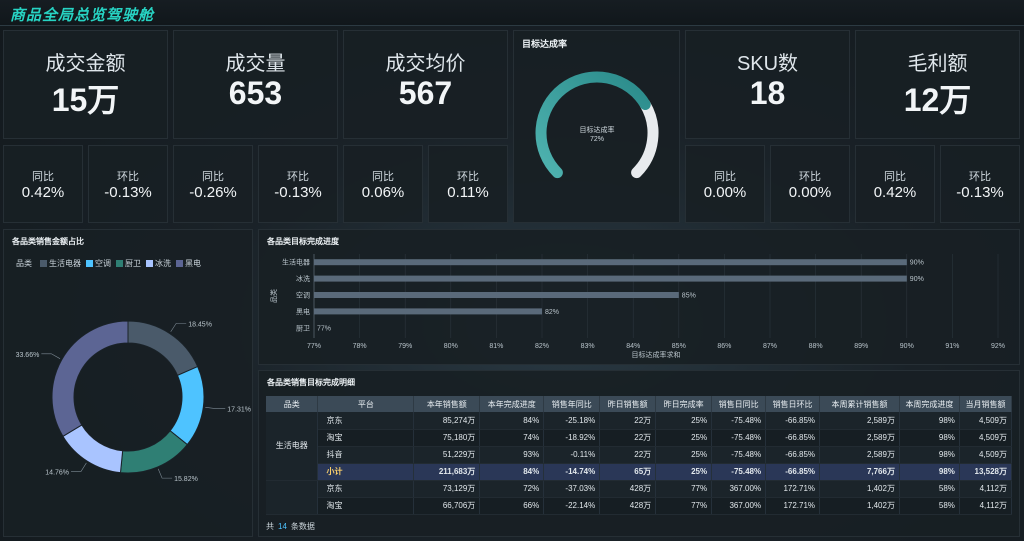 The height and width of the screenshot is (541, 1024). Describe the element at coordinates (496, 346) in the screenshot. I see `x-tick-label: 81%` at that location.